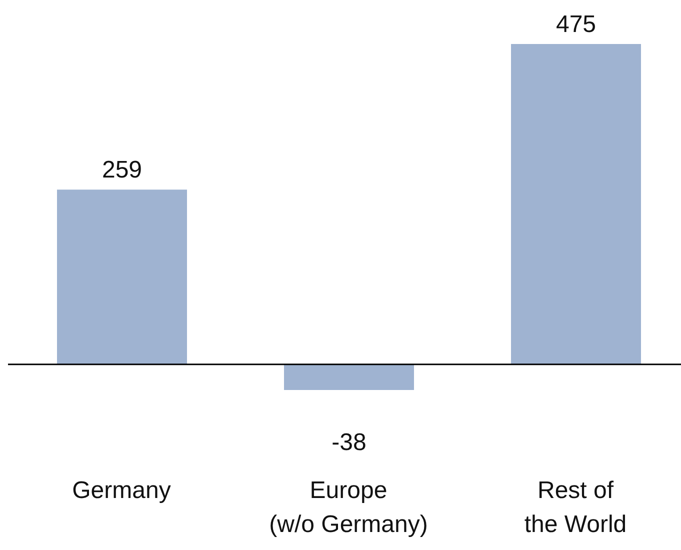  Describe the element at coordinates (349, 442) in the screenshot. I see `data-label: -38` at that location.